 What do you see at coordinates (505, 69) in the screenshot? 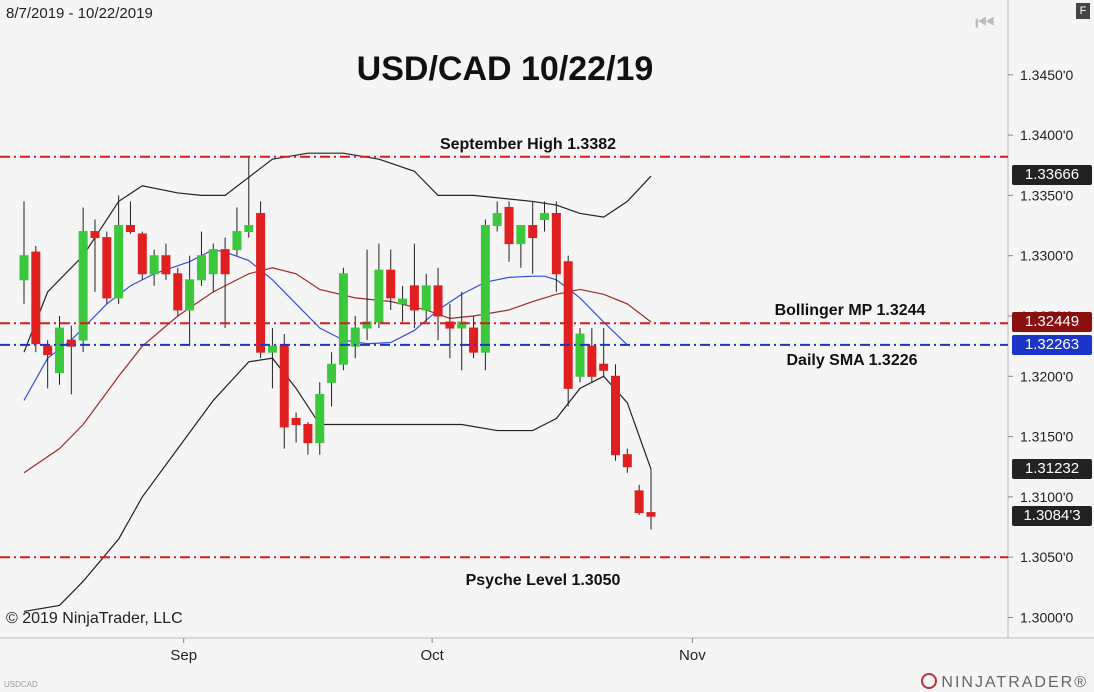
I see `chart-title: USD/CAD 10/22/19` at bounding box center [505, 69].